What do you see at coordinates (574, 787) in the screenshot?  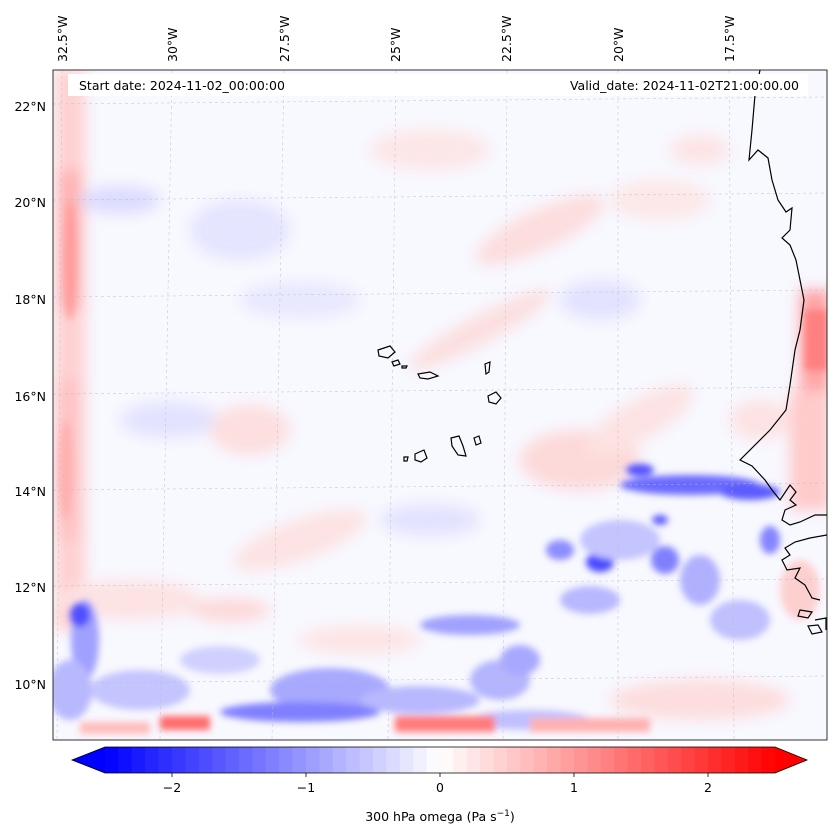 I see `colorbar-tick-label: 1` at bounding box center [574, 787].